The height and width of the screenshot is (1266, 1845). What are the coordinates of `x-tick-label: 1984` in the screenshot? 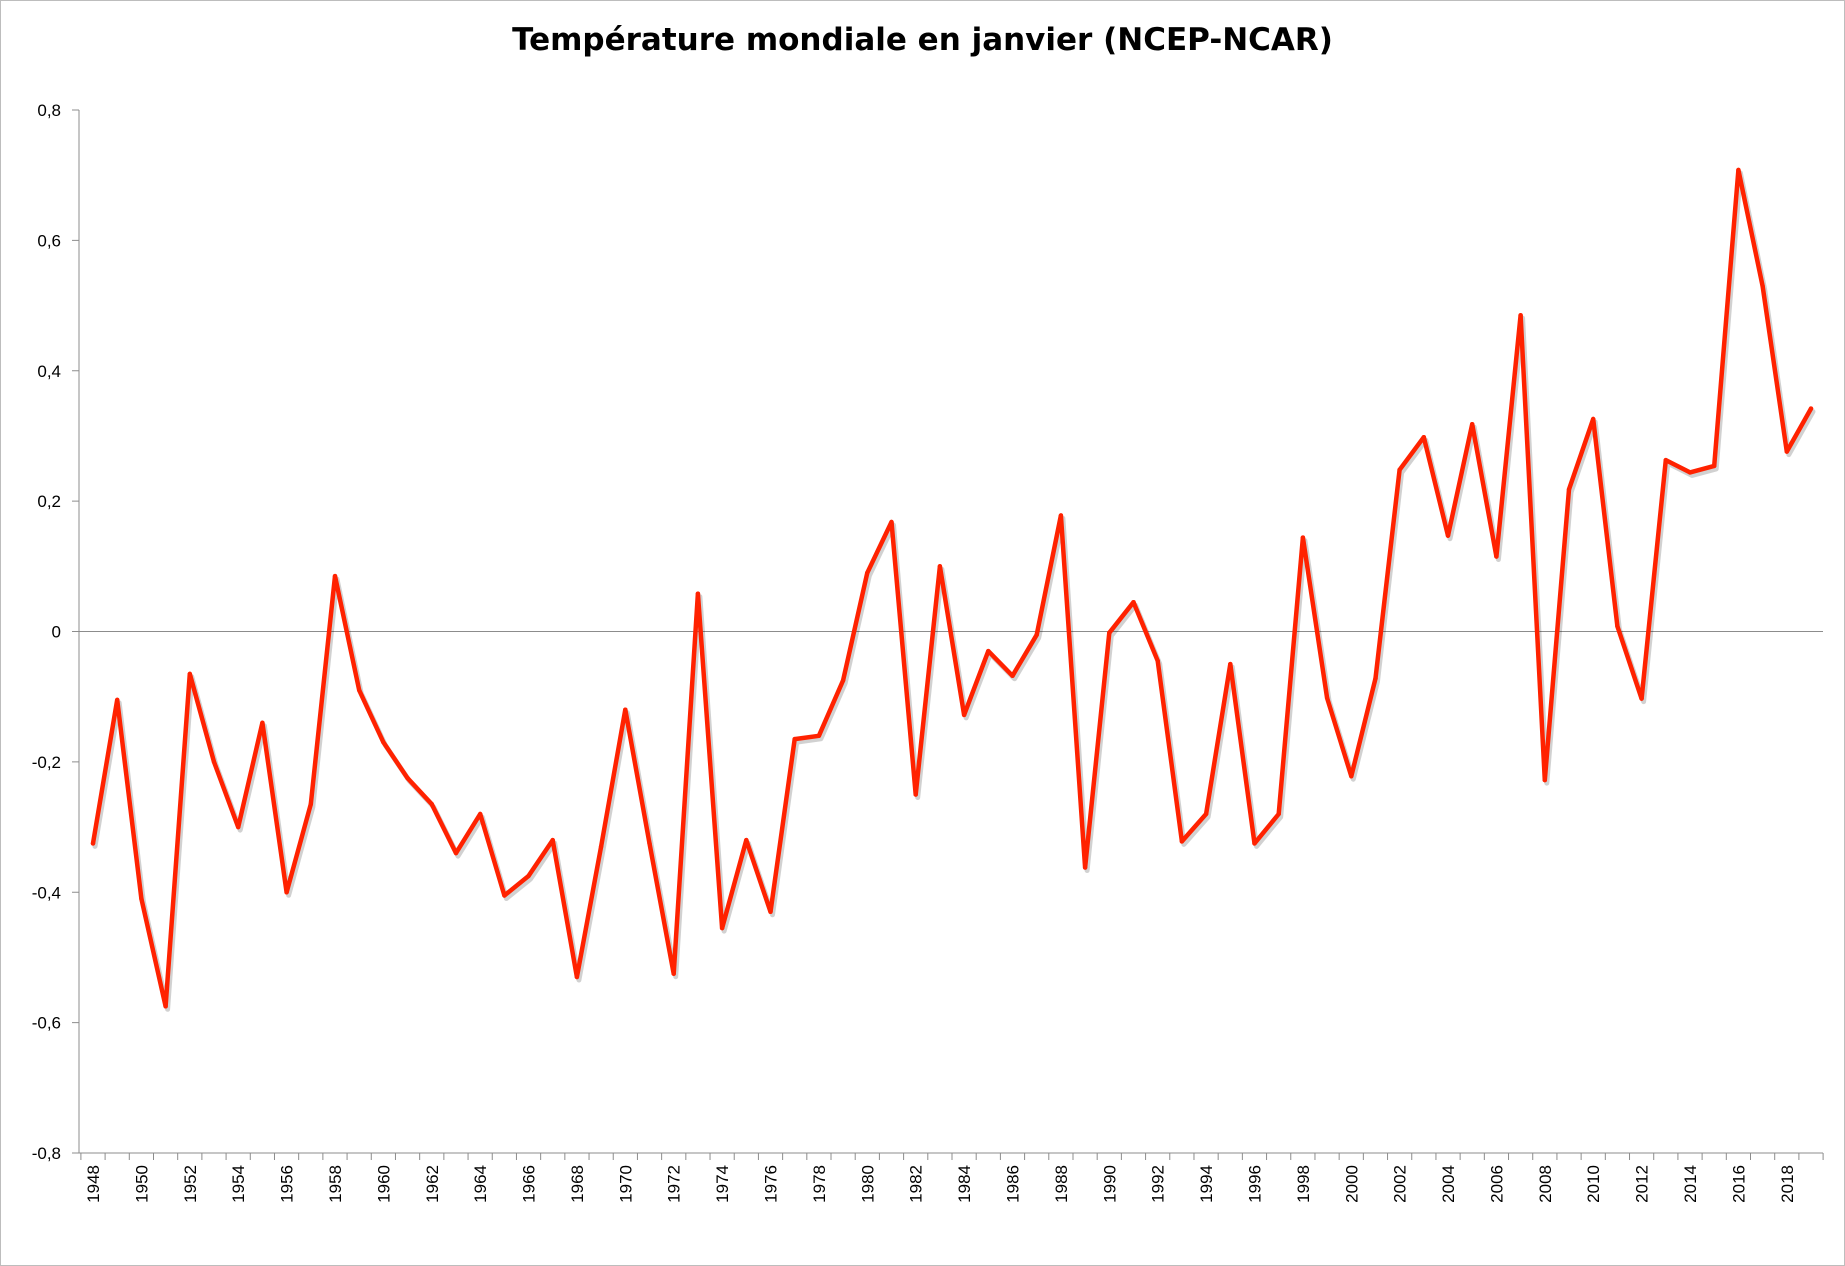 It's located at (964, 1184).